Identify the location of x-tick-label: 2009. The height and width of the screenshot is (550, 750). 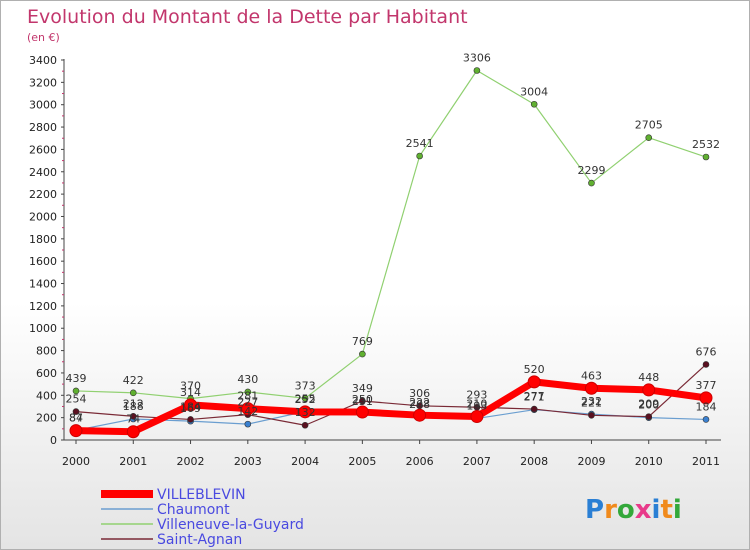
(591, 461).